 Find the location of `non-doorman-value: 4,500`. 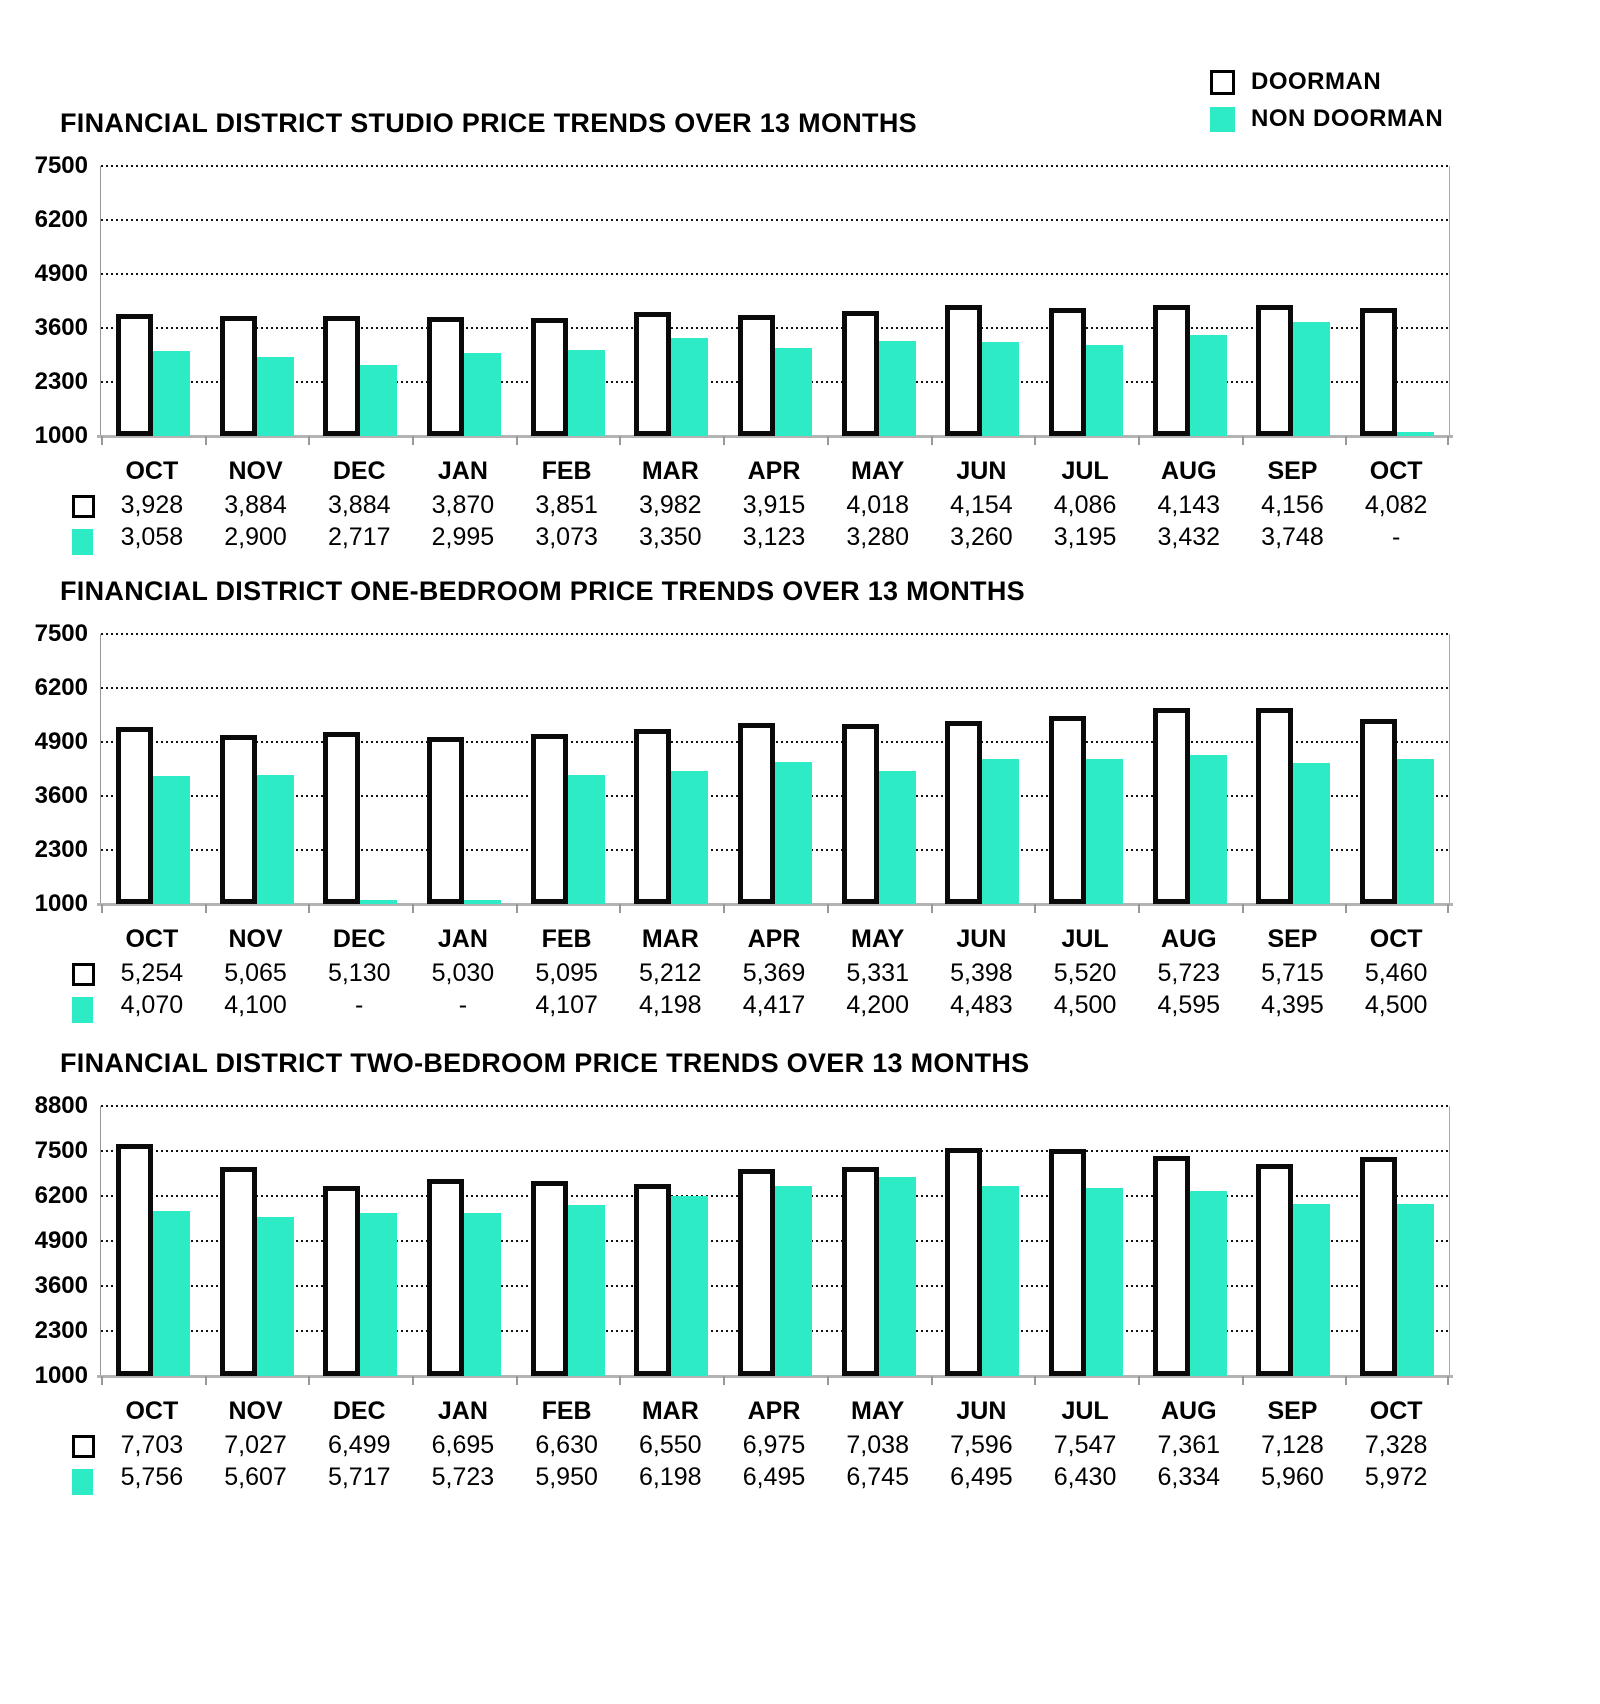

non-doorman-value: 4,500 is located at coordinates (1396, 1005).